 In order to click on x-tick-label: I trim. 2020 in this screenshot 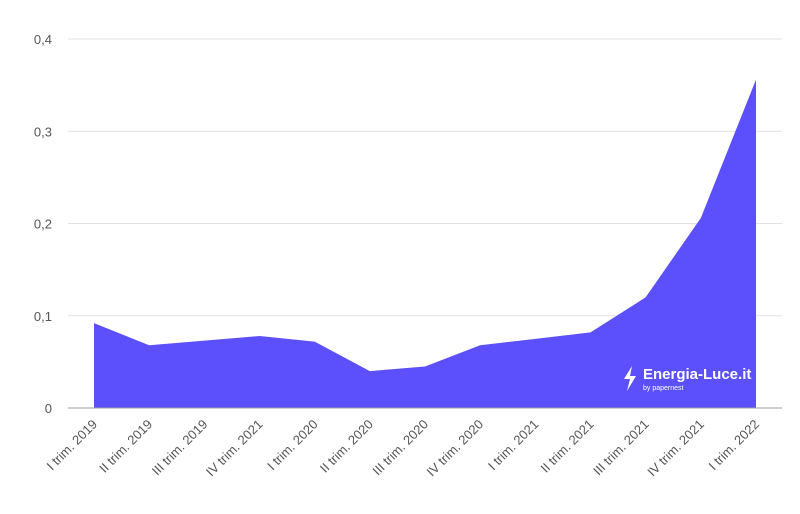, I will do `click(292, 445)`.